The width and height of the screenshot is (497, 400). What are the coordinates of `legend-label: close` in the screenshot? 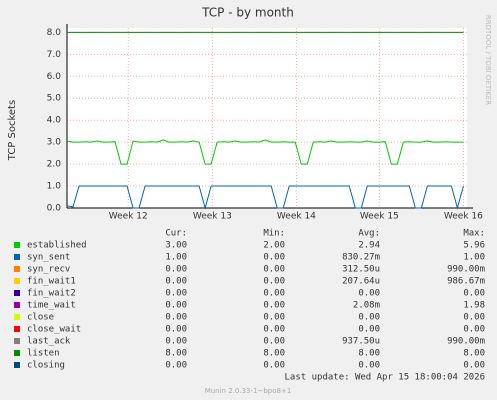 It's located at (40, 318).